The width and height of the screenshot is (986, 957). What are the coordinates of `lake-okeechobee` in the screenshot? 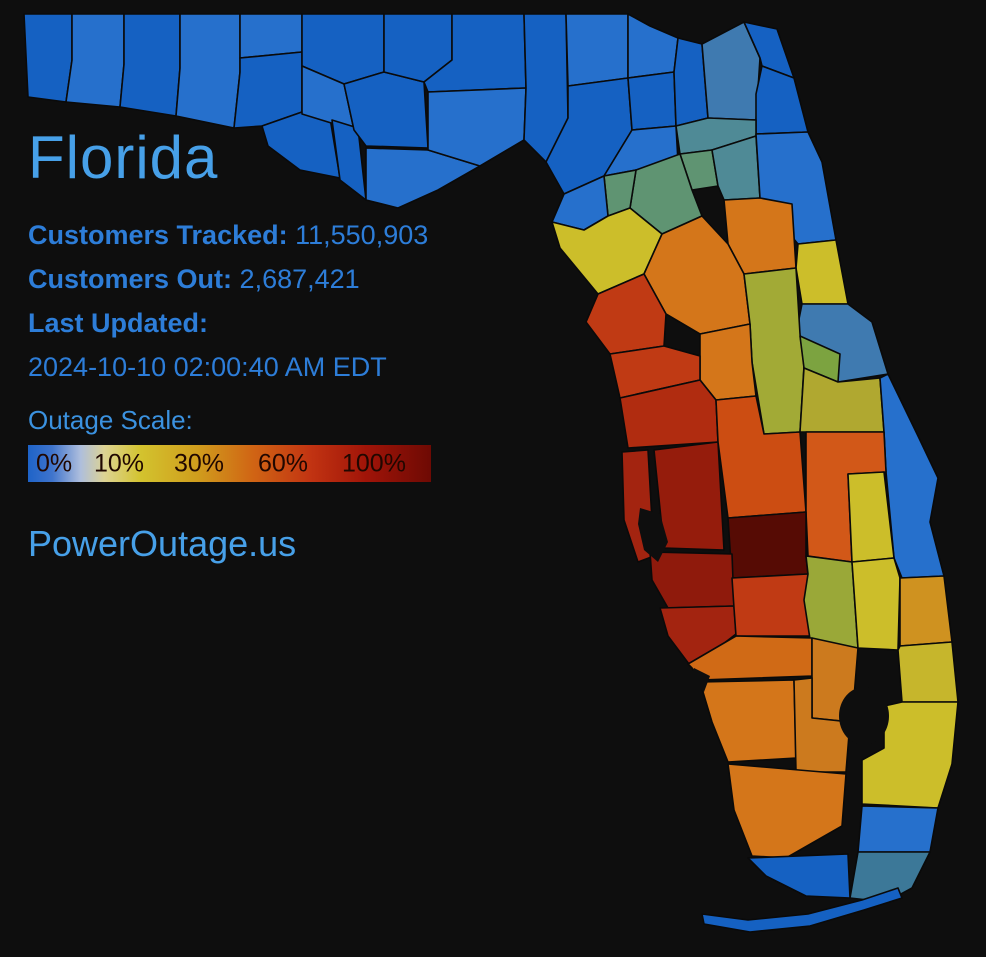 It's located at (864, 716).